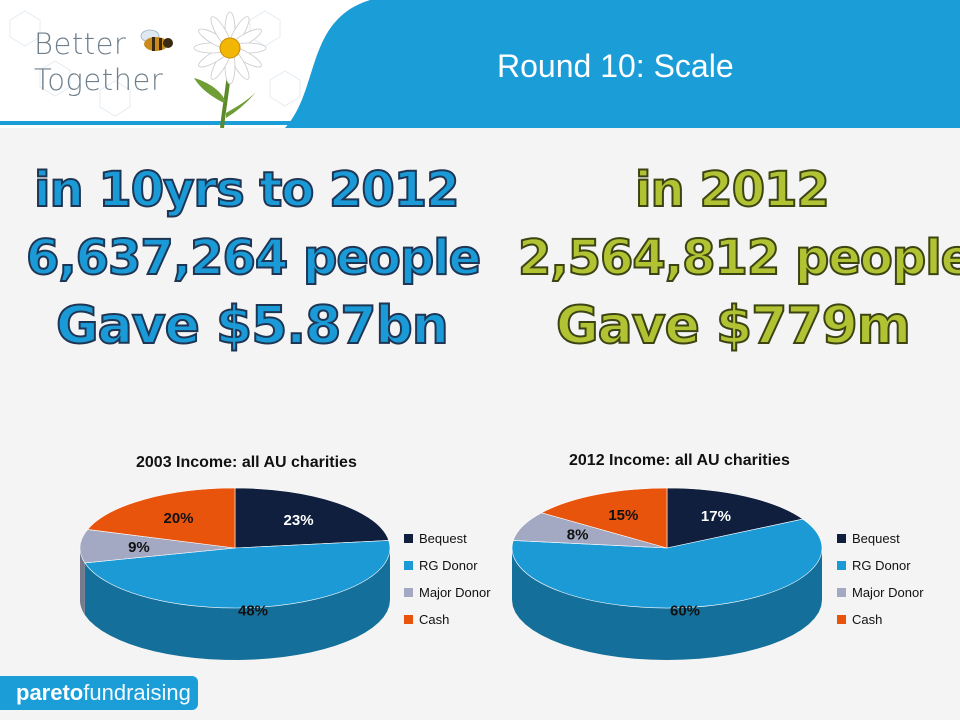 Image resolution: width=960 pixels, height=720 pixels. What do you see at coordinates (615, 66) in the screenshot?
I see `slide-title: Round 10: Scale` at bounding box center [615, 66].